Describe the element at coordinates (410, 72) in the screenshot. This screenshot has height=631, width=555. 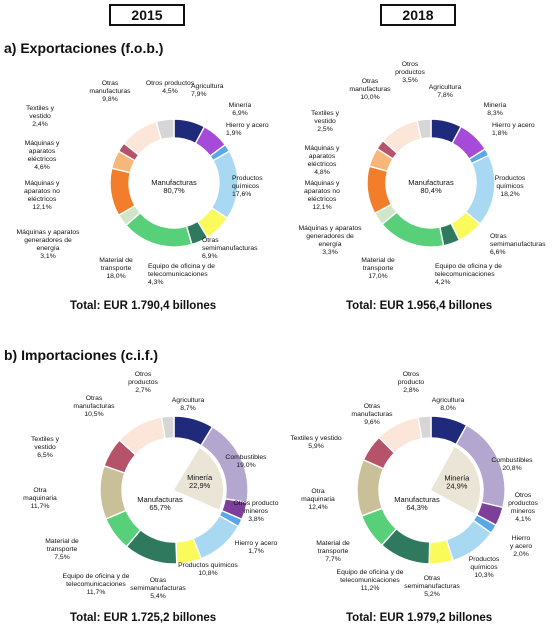
I see `slice-label-agricultura: Otros productos 3,5%` at that location.